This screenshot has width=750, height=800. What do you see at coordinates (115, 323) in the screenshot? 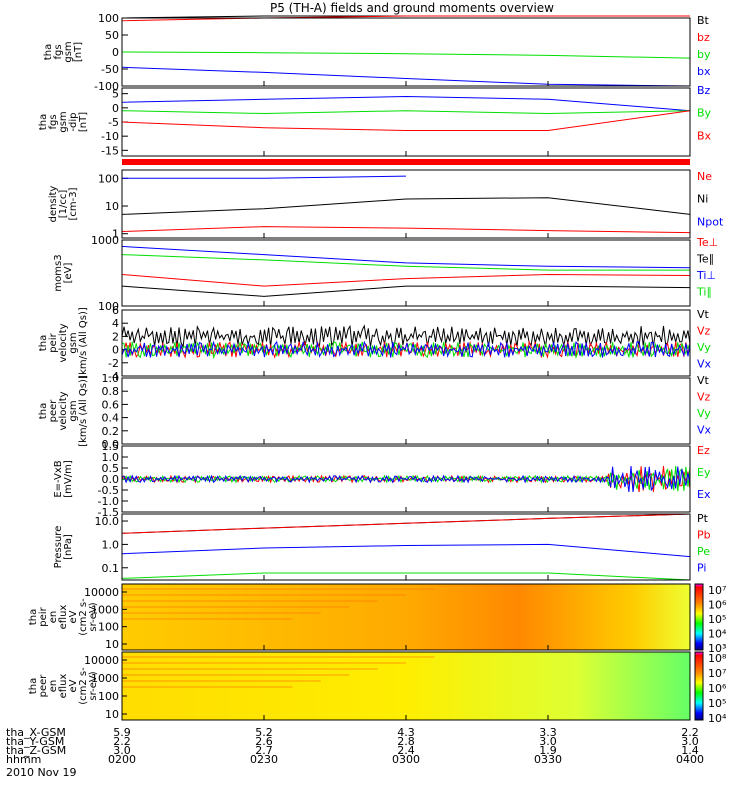
I see `y-tick-label: 4` at bounding box center [115, 323].